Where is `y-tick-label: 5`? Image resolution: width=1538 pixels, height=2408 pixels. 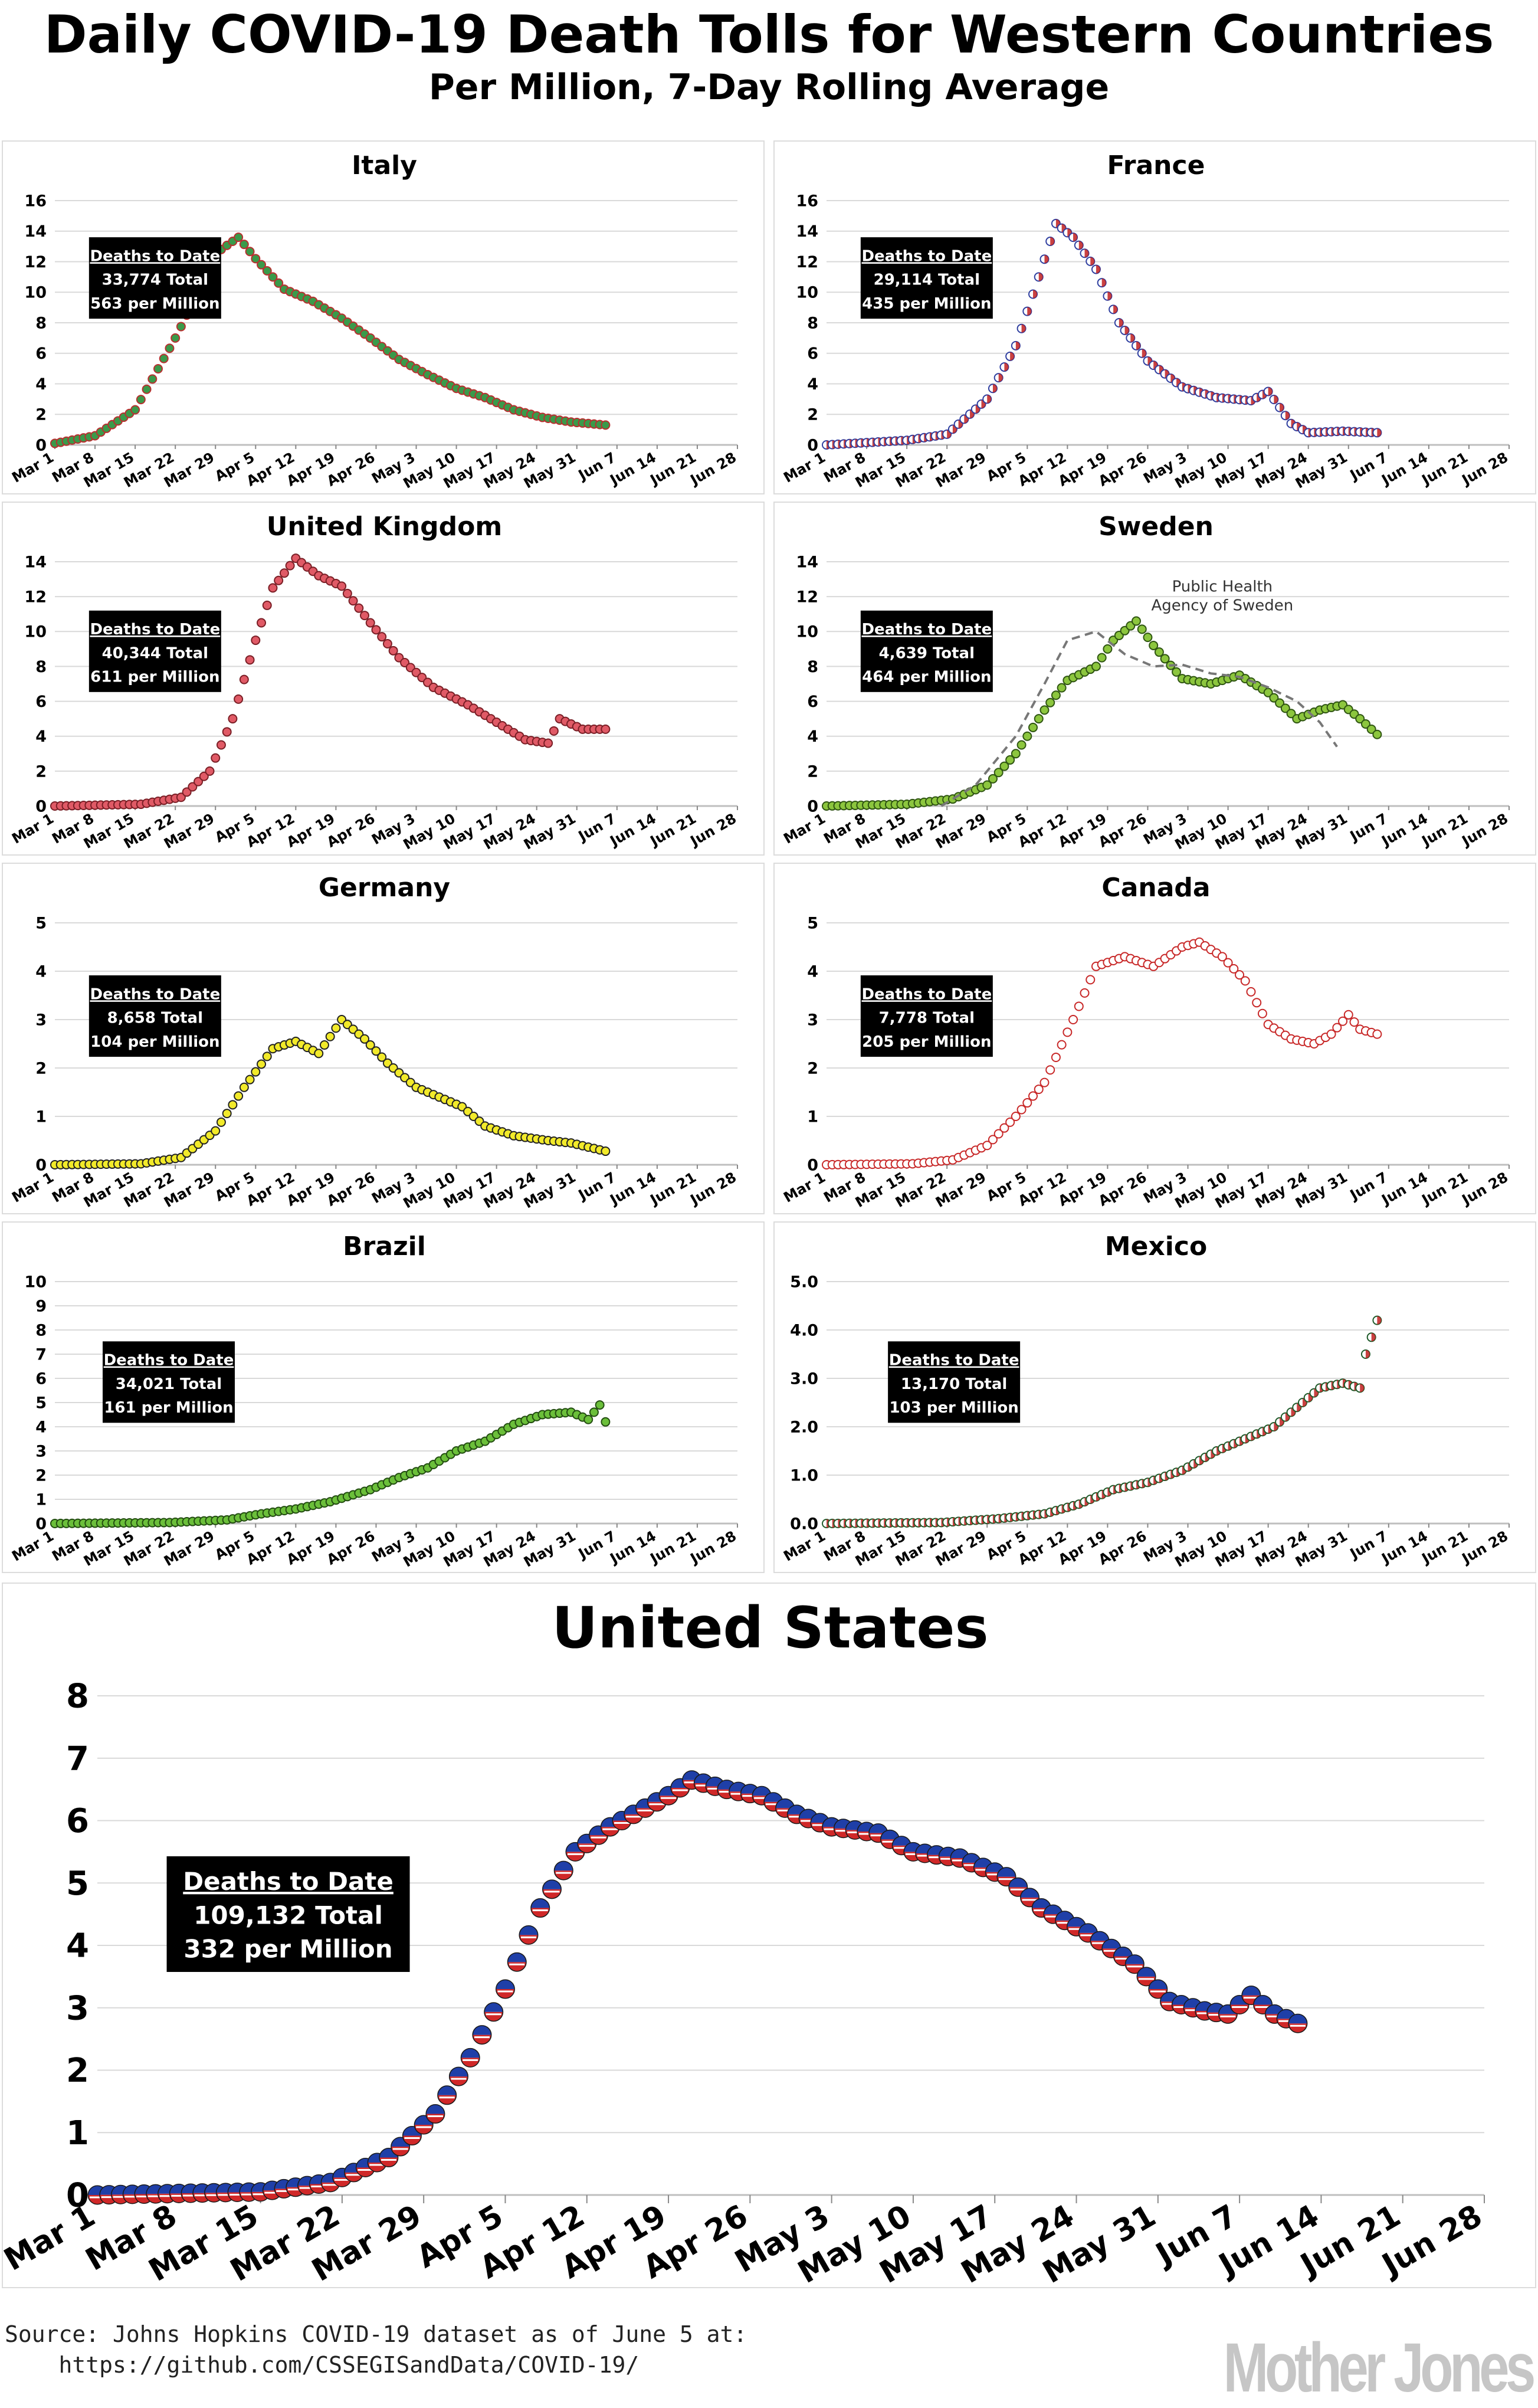 y-tick-label: 5 is located at coordinates (41, 1403).